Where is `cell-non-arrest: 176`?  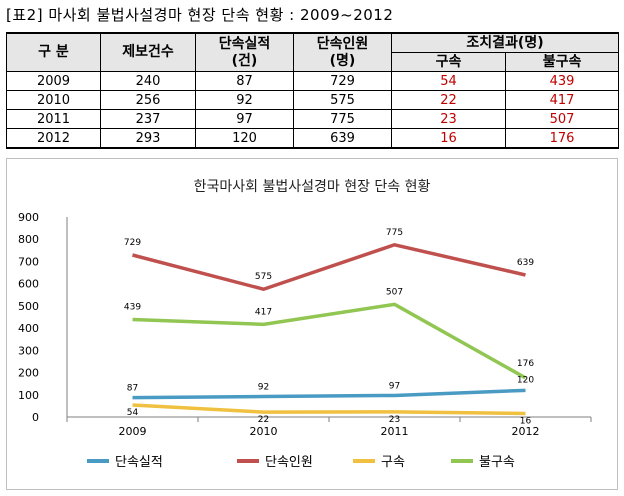
cell-non-arrest: 176 is located at coordinates (562, 138).